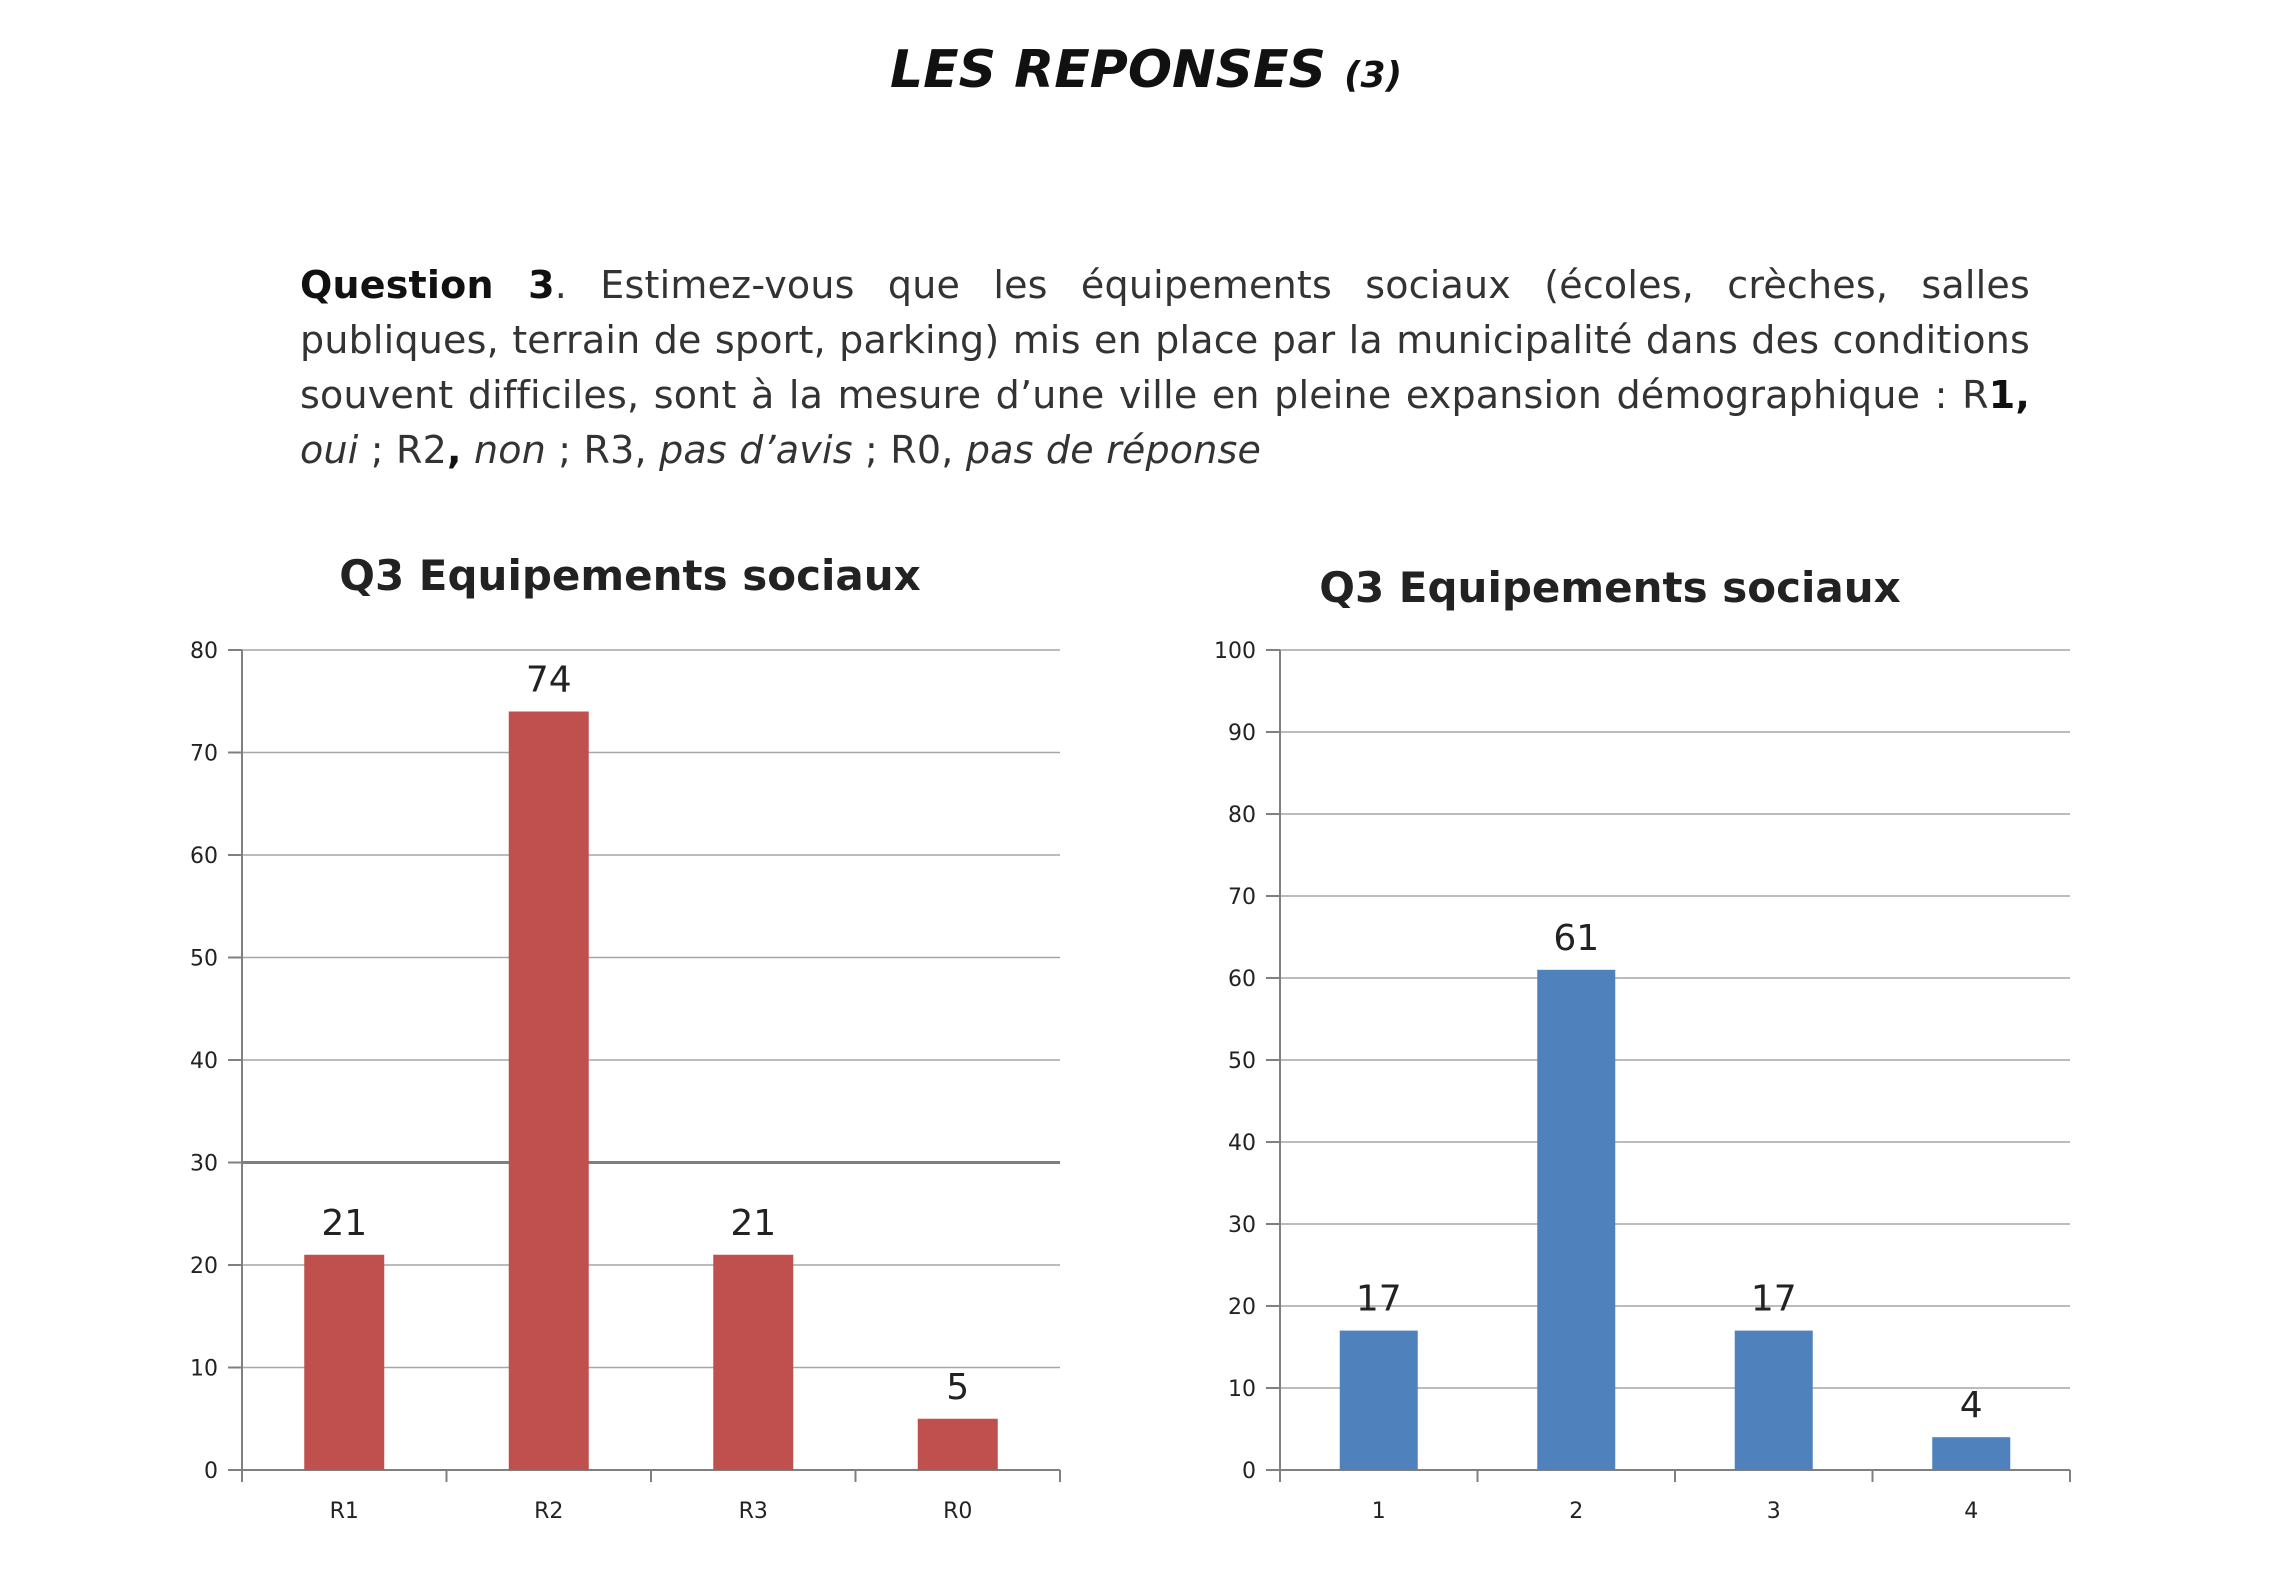  Describe the element at coordinates (403, 450) in the screenshot. I see `option-2-prefix: ; R2` at that location.